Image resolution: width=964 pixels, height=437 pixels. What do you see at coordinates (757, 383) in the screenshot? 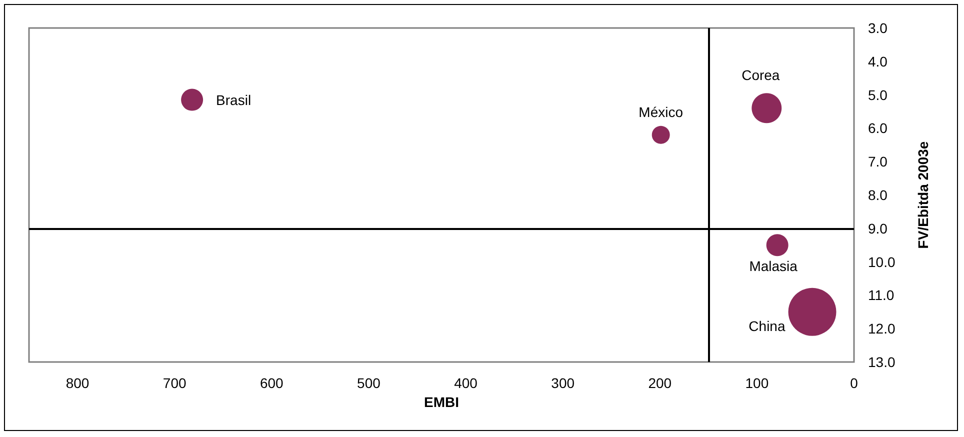
I see `x-tick-label: 100` at bounding box center [757, 383].